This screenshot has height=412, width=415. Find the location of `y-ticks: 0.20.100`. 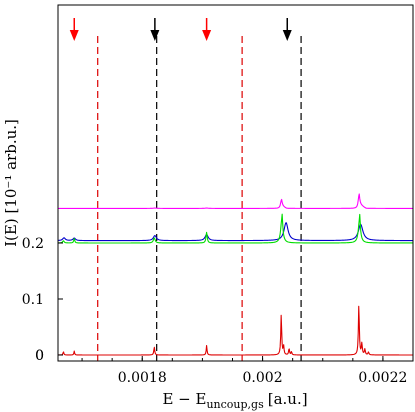

y-ticks: 0.20.100 is located at coordinates (42, 300).